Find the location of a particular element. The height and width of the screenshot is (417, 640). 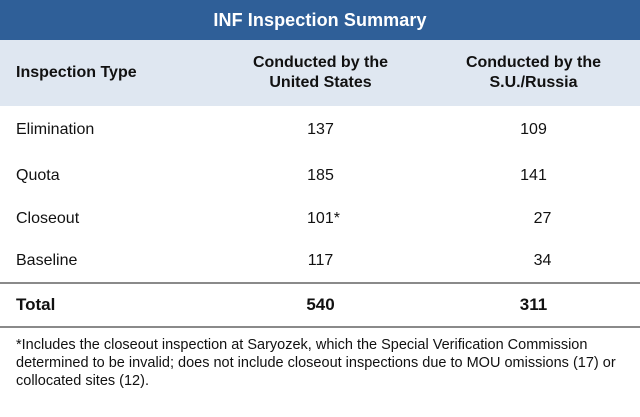

row-type: Quota is located at coordinates (38, 175).